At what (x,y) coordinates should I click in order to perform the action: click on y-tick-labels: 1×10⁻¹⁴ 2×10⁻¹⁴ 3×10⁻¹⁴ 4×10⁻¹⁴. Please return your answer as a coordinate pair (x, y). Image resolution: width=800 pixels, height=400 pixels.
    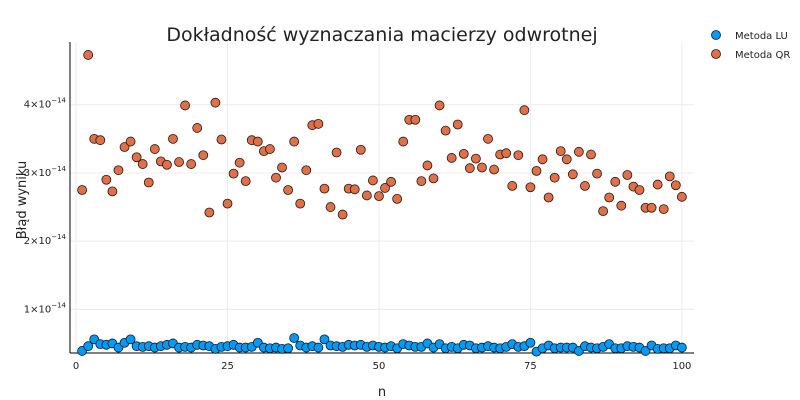
    Looking at the image, I should click on (45, 206).